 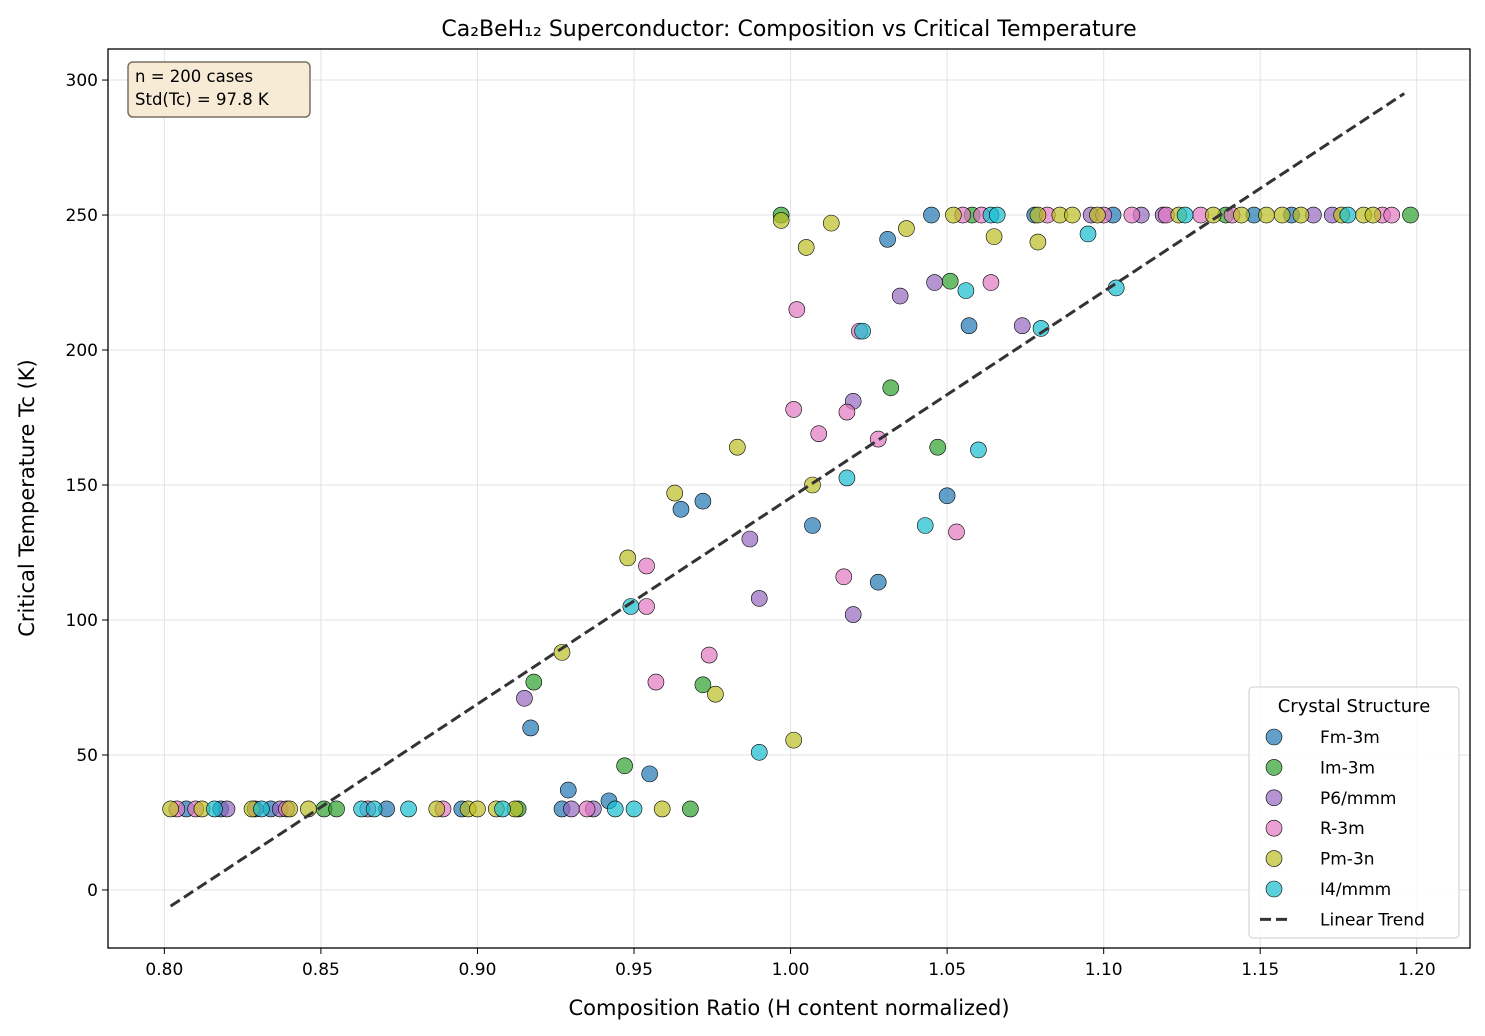 What do you see at coordinates (947, 970) in the screenshot?
I see `x-tick-label: 1.05` at bounding box center [947, 970].